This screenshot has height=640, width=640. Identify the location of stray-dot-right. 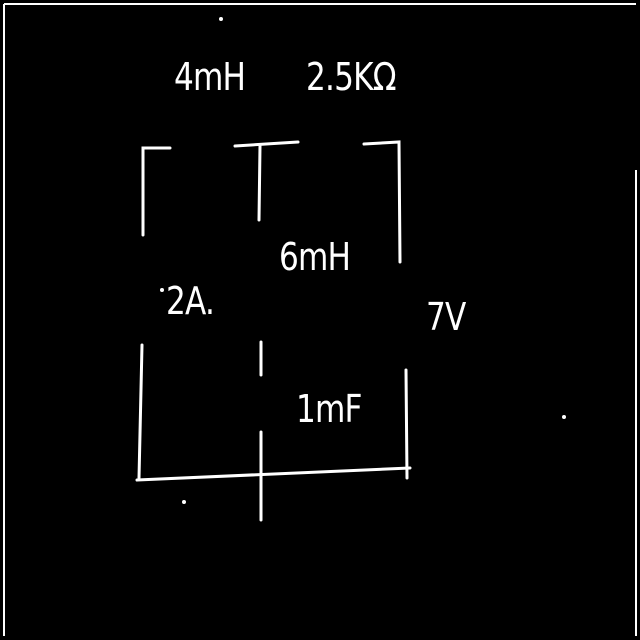
(564, 417).